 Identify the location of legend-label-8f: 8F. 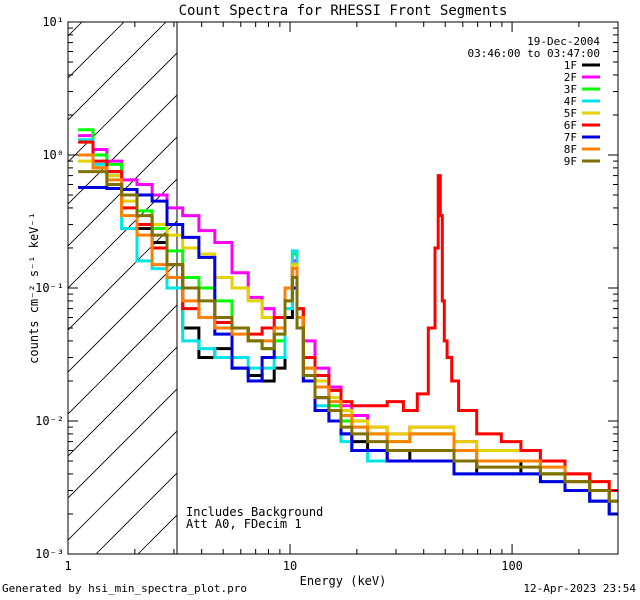
(570, 149).